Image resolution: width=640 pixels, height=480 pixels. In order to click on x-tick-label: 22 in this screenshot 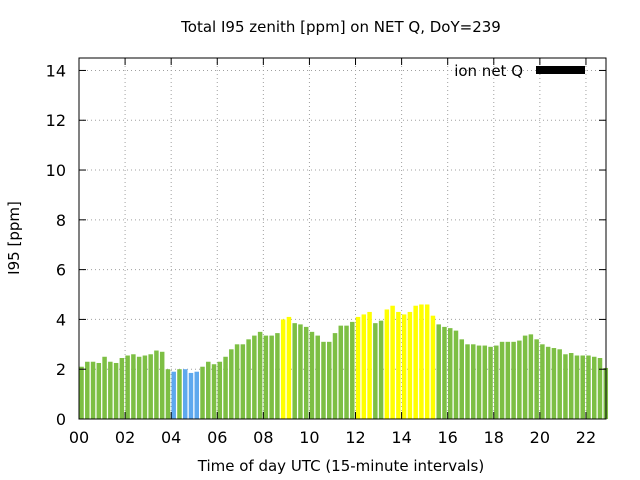, I will do `click(586, 437)`.